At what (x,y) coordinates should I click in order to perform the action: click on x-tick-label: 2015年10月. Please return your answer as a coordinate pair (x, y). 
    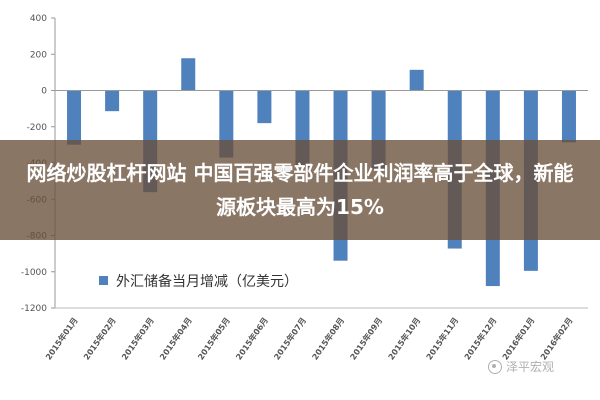
    Looking at the image, I should click on (404, 338).